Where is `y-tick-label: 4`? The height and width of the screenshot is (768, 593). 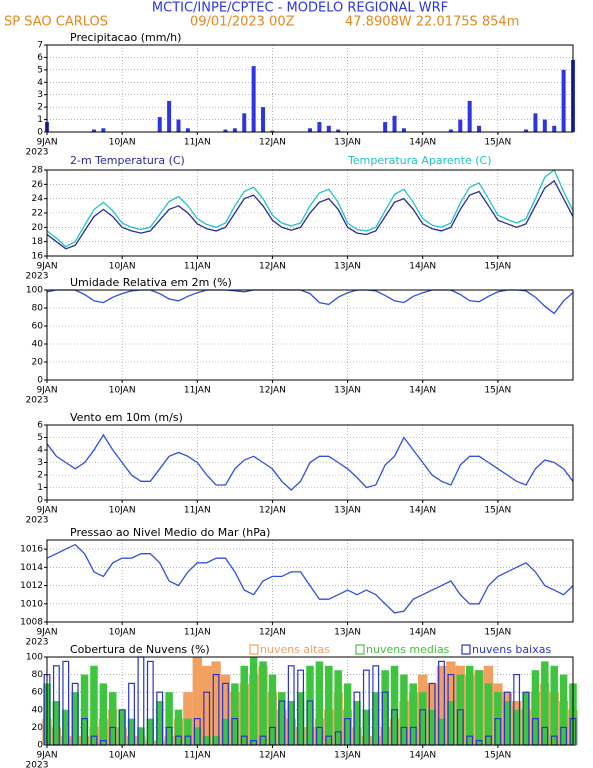
y-tick-label: 4 is located at coordinates (40, 451).